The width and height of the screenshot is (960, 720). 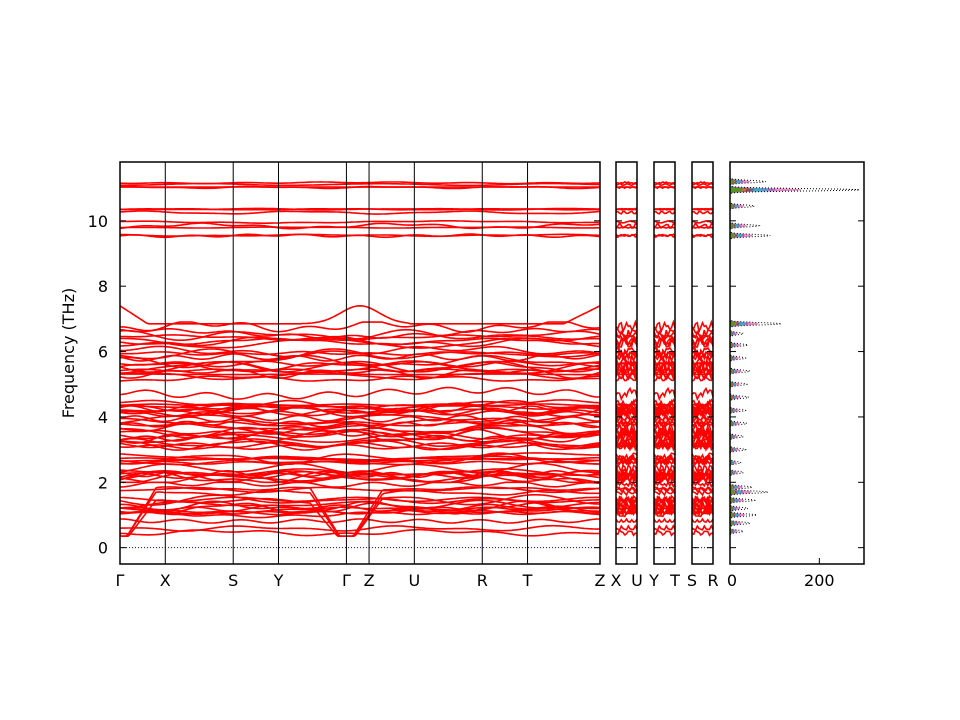 What do you see at coordinates (103, 482) in the screenshot?
I see `y-tick-label: 2` at bounding box center [103, 482].